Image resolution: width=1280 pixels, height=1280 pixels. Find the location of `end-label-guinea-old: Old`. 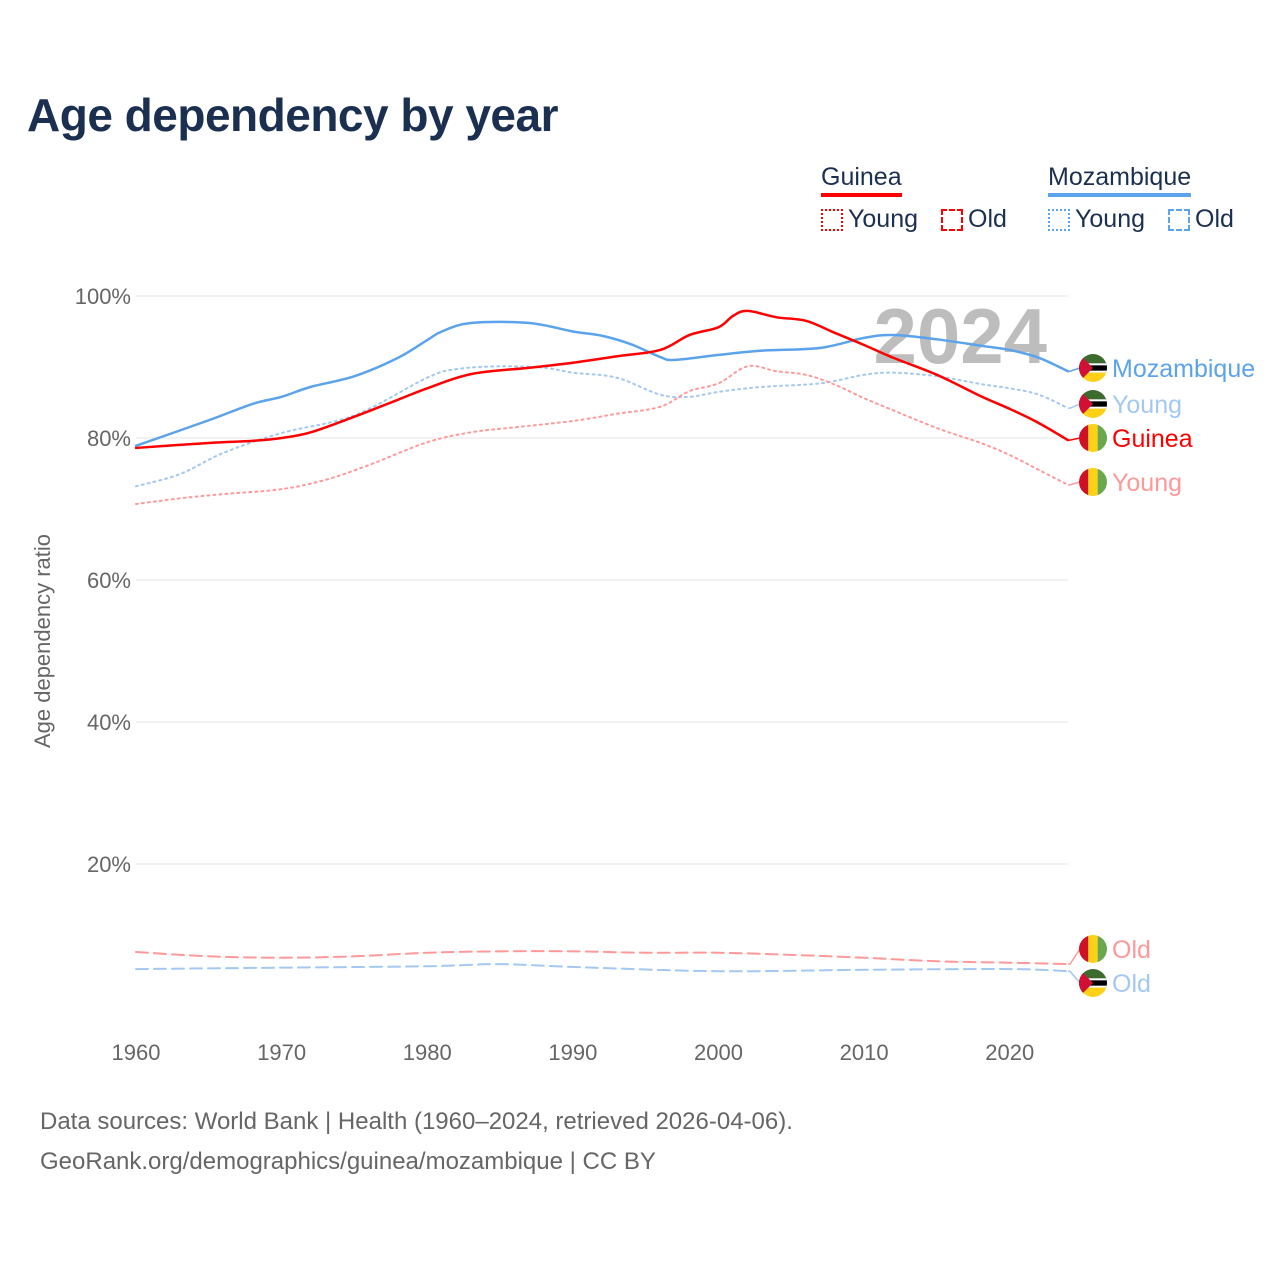

end-label-guinea-old: Old is located at coordinates (1131, 950).